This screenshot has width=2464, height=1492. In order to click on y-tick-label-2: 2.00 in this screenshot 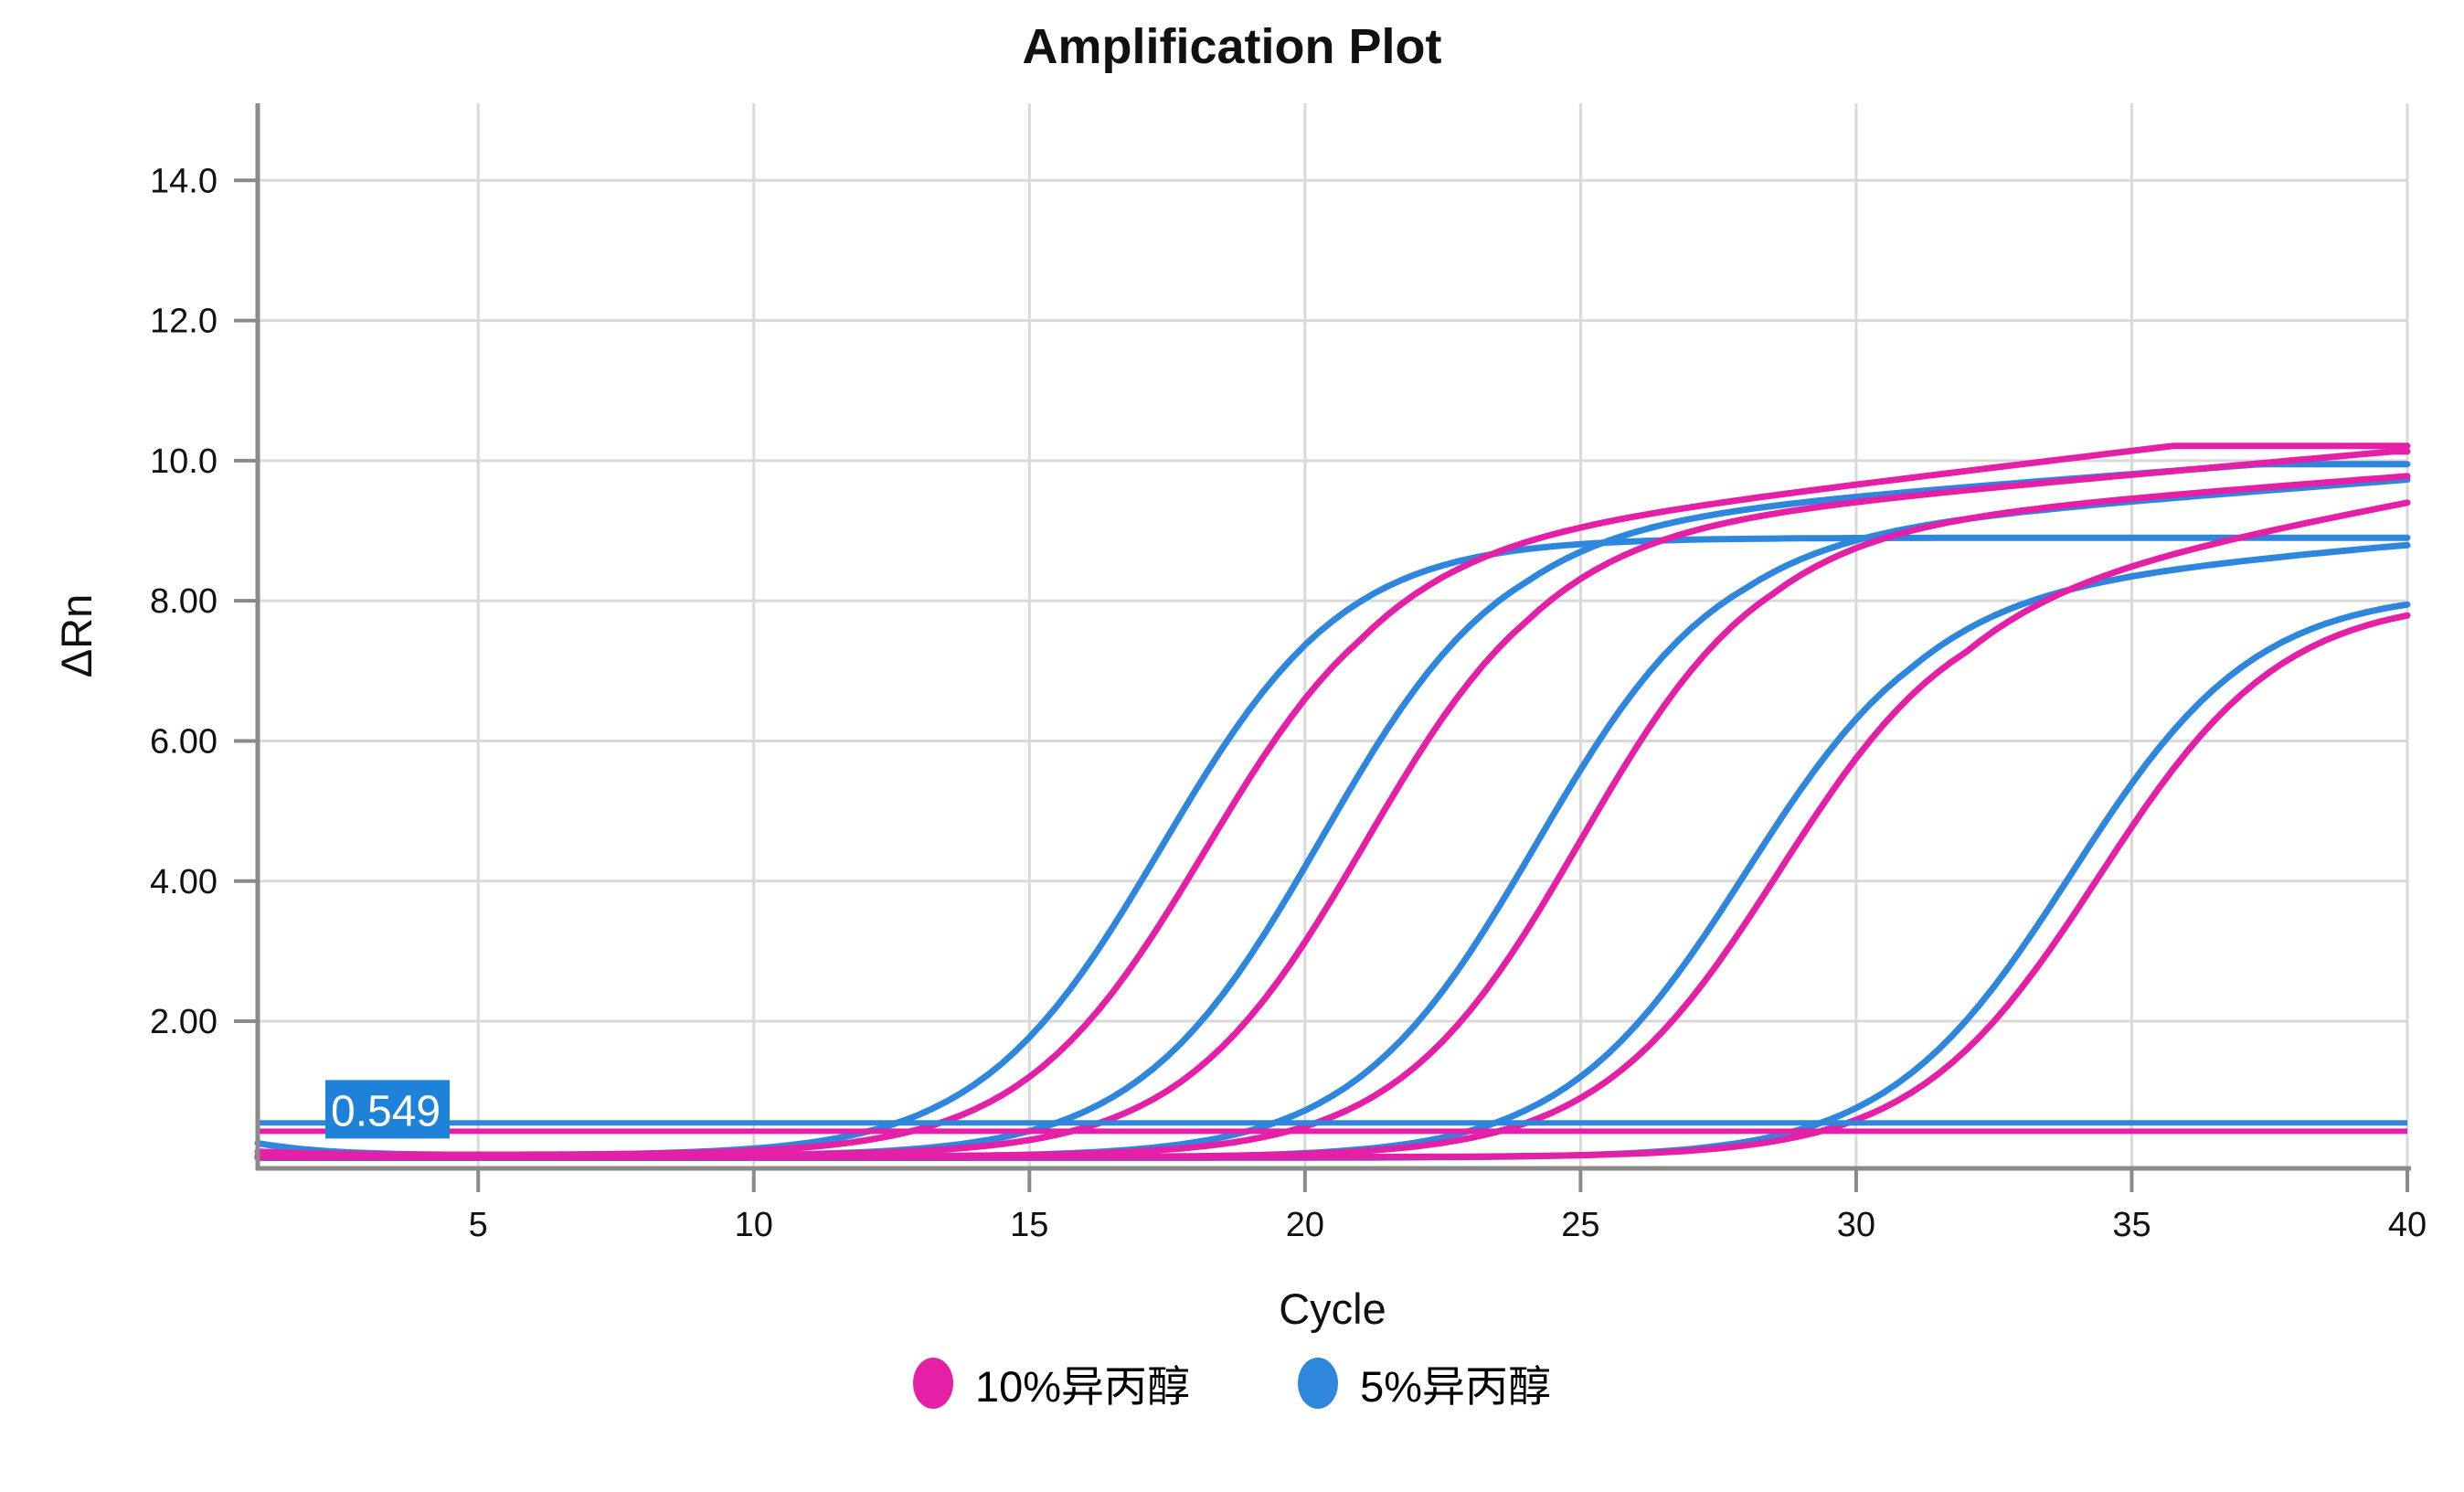, I will do `click(184, 1022)`.